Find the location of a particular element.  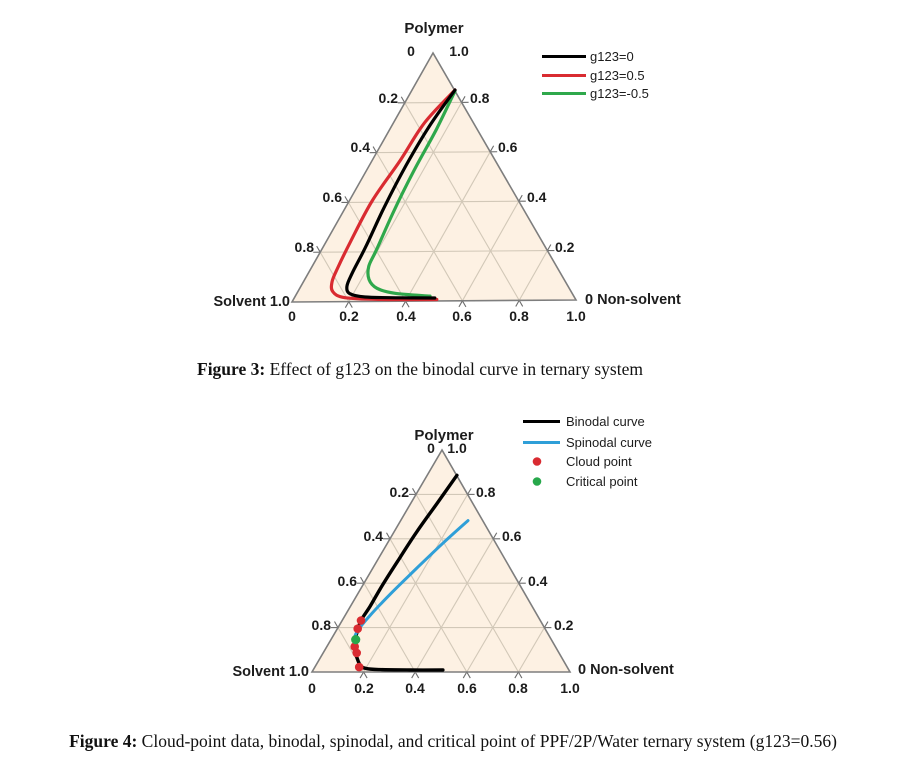

legend-label-g123-0.5: g123=0.5 is located at coordinates (617, 75).